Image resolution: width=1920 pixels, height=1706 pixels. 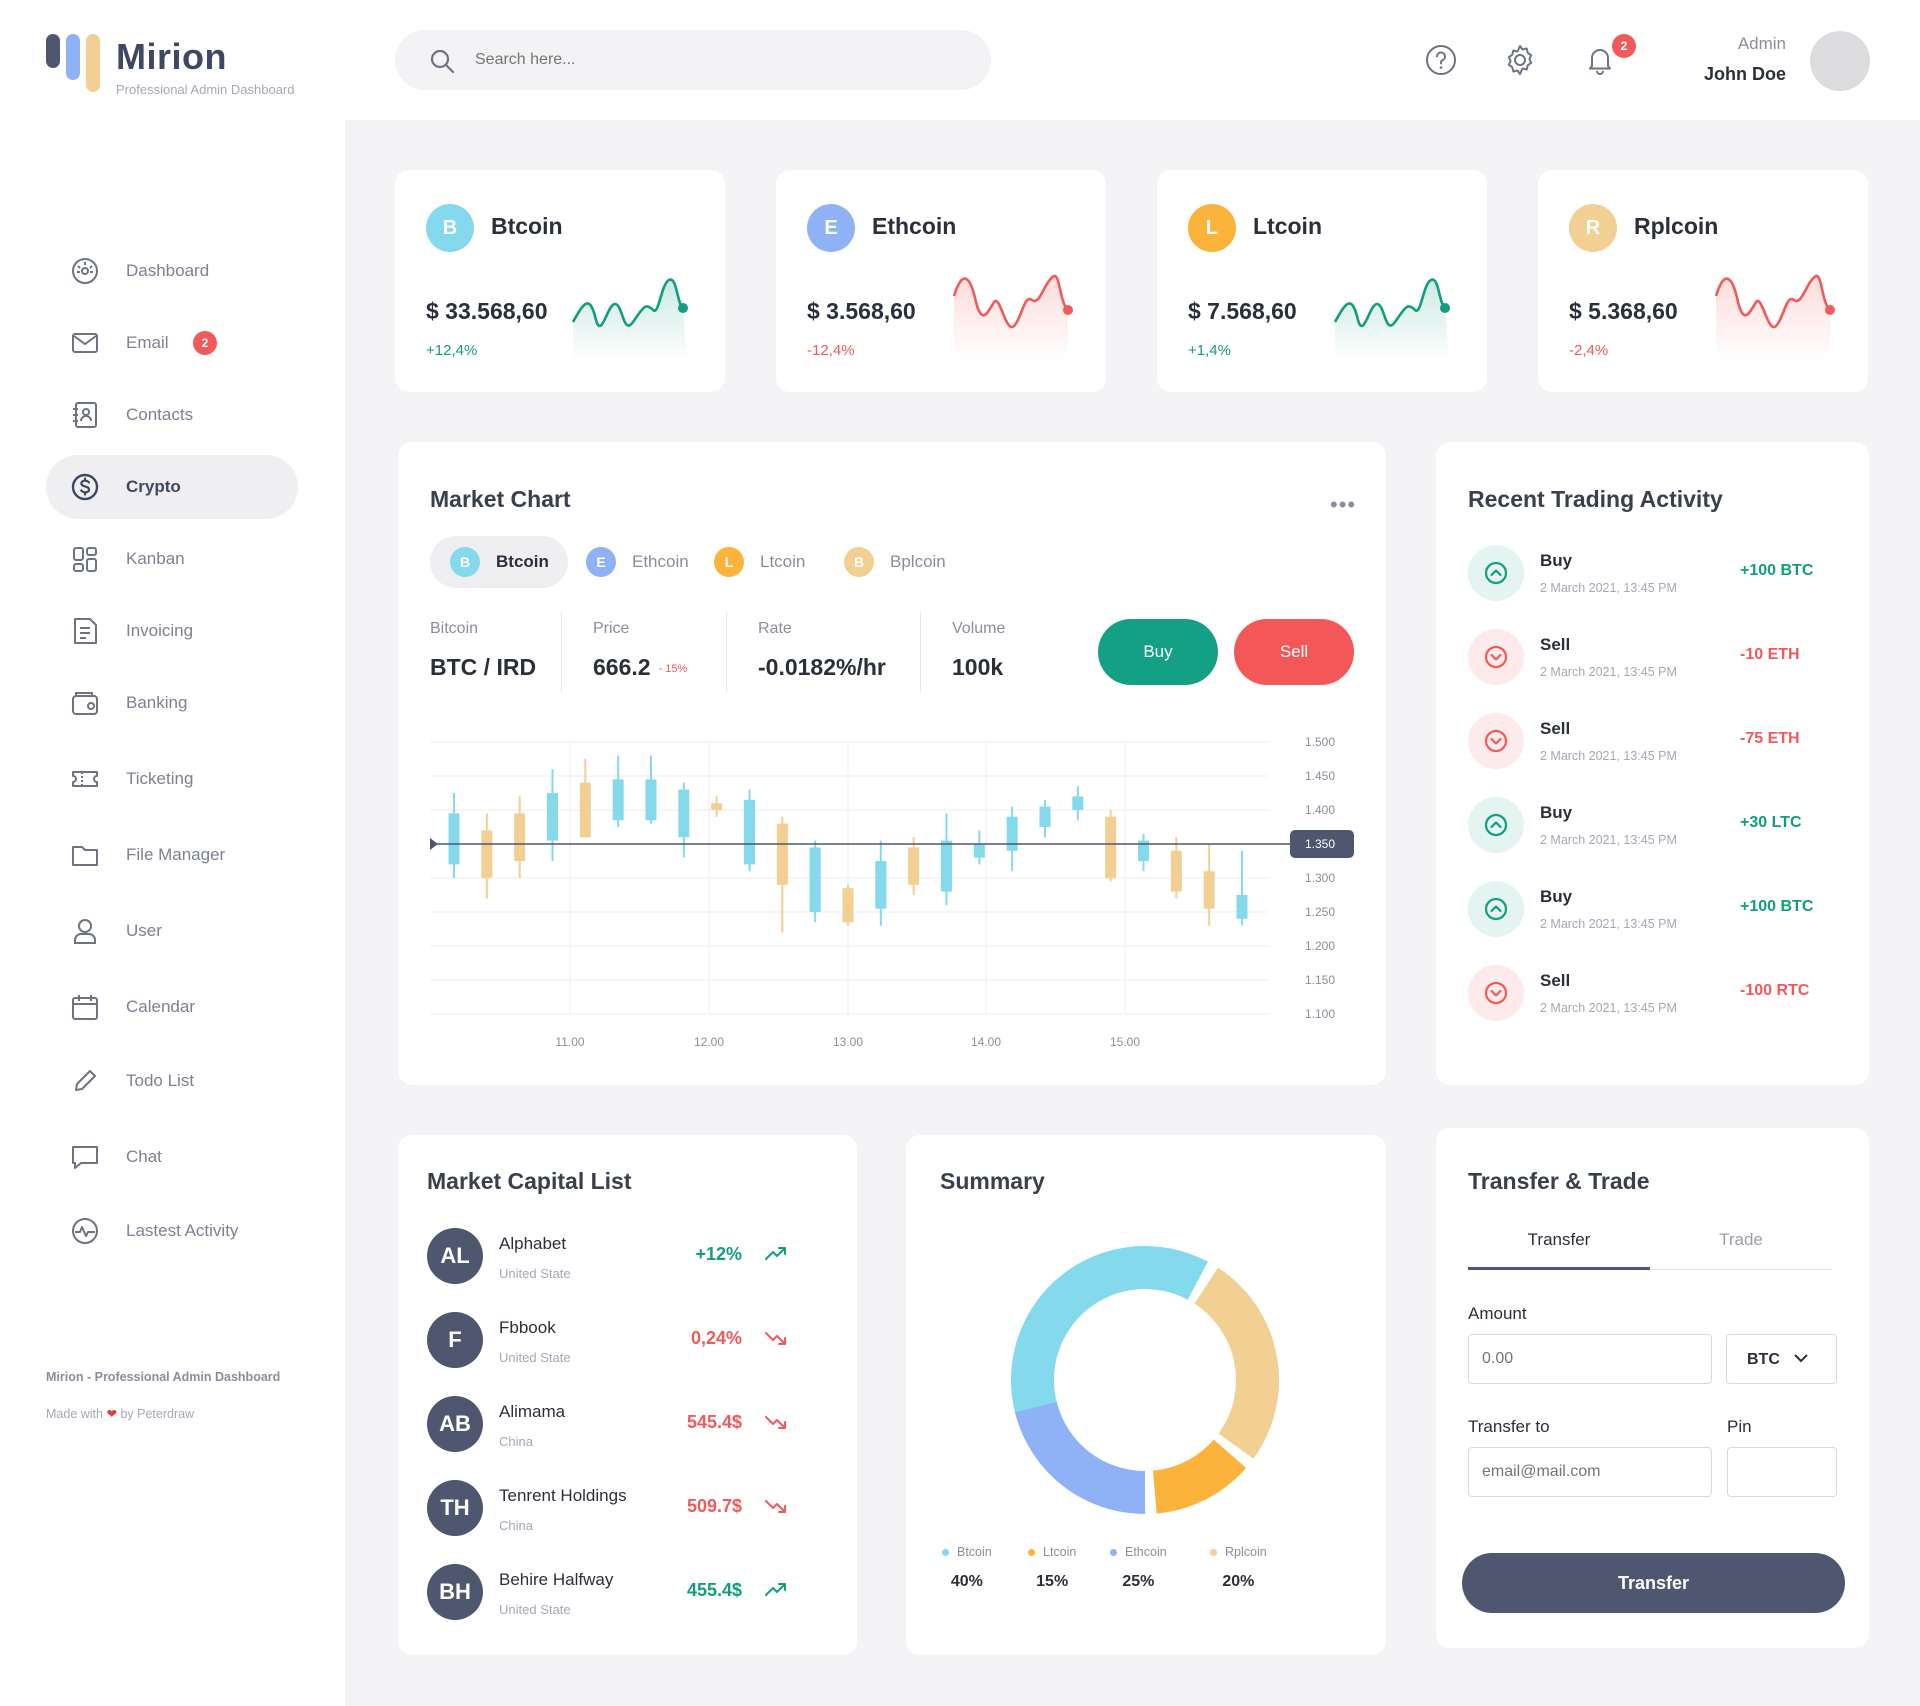 I want to click on tab-transfer: Transfer, so click(x=1559, y=1250).